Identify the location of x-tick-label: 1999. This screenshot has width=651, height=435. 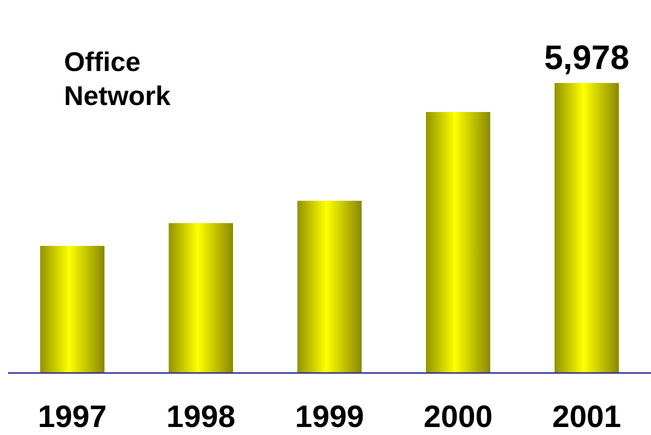
(329, 416).